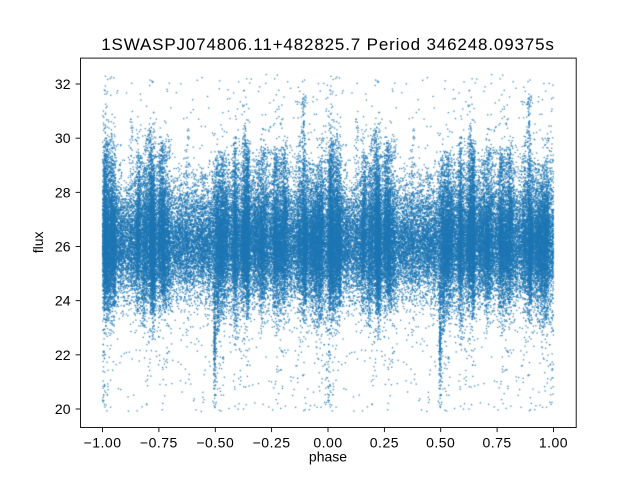  I want to click on svg-text: −0.50, so click(215, 443).